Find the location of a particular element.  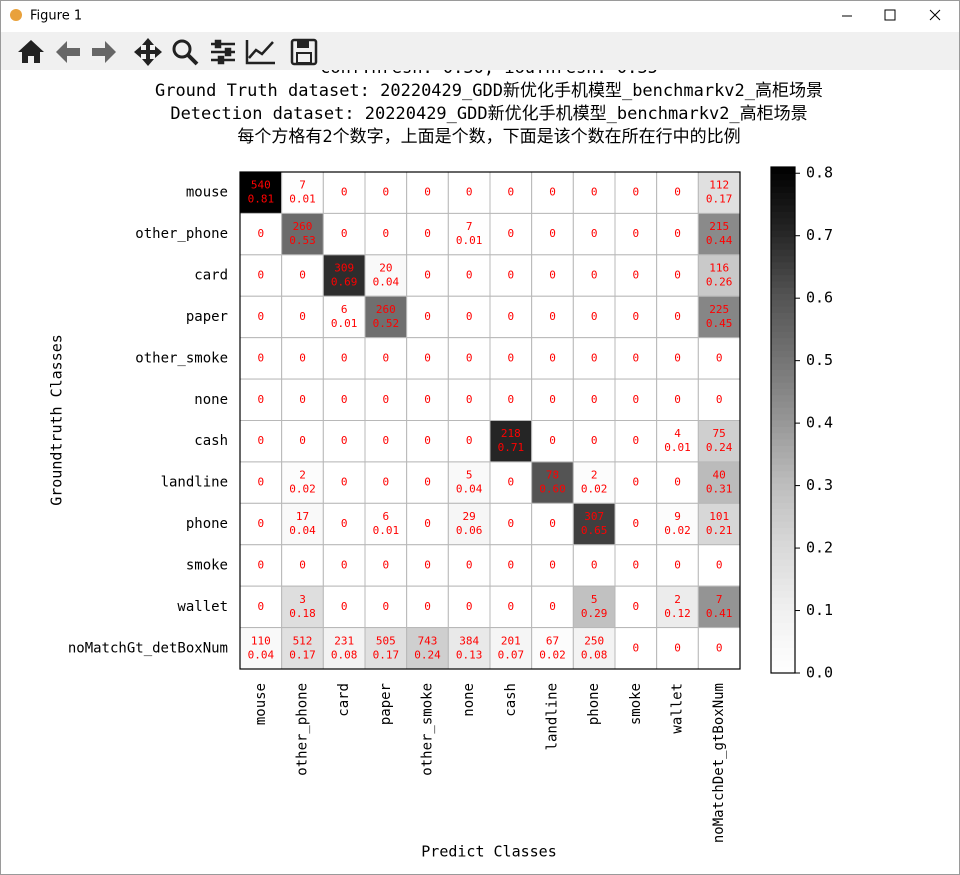

y-tick-label: wallet is located at coordinates (202, 607).